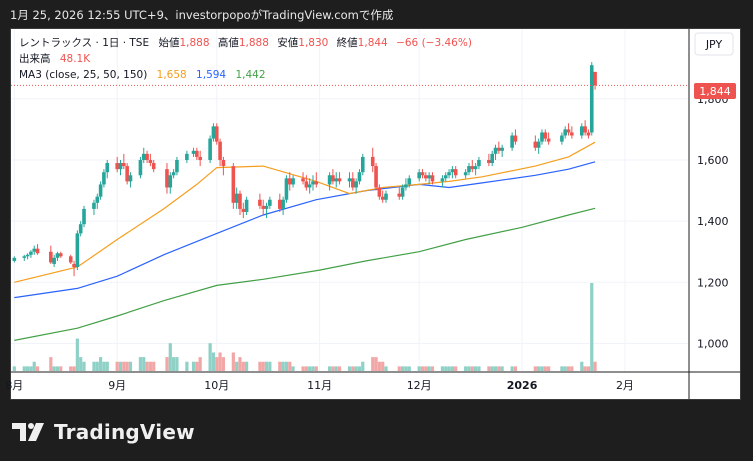  Describe the element at coordinates (713, 282) in the screenshot. I see `price-tick-label: 1,200` at that location.